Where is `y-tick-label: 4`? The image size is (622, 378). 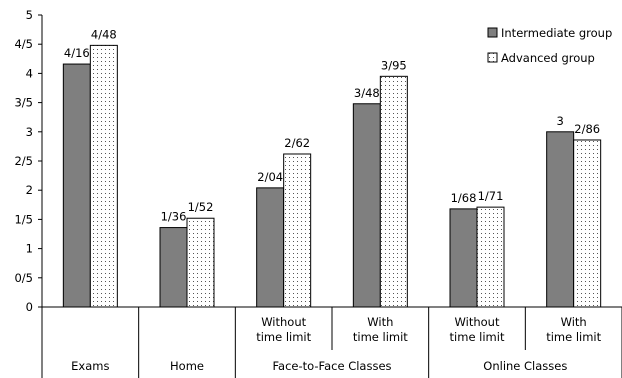 y-tick-label: 4 is located at coordinates (29, 73).